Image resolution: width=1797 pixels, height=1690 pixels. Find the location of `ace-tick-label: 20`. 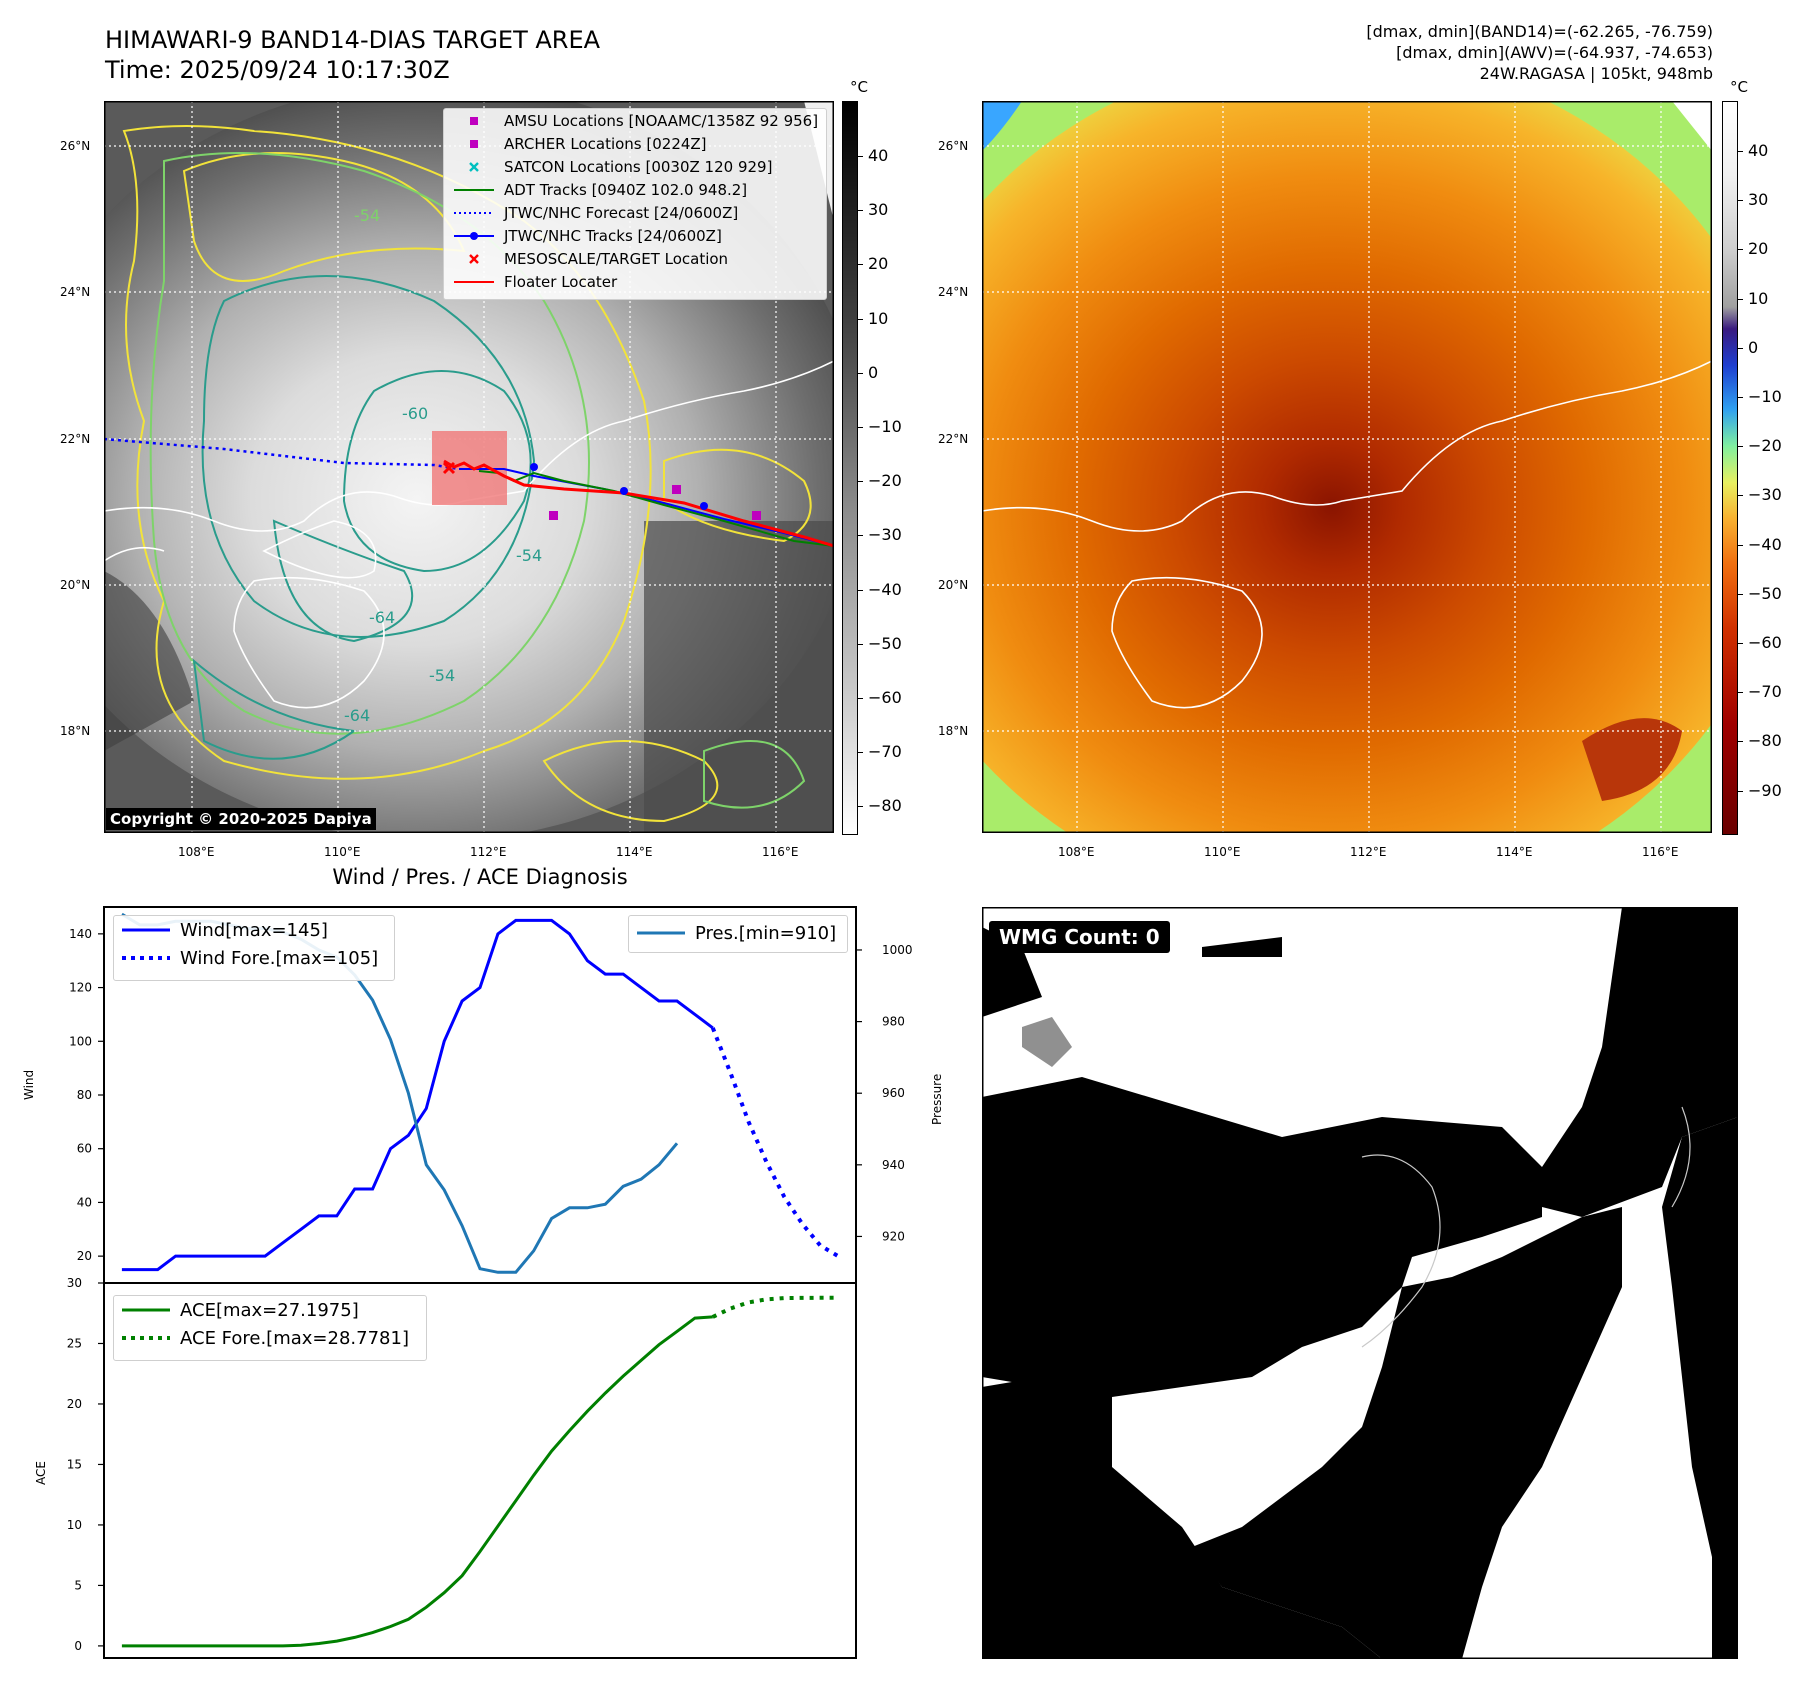

ace-tick-label: 20 is located at coordinates (74, 1404).